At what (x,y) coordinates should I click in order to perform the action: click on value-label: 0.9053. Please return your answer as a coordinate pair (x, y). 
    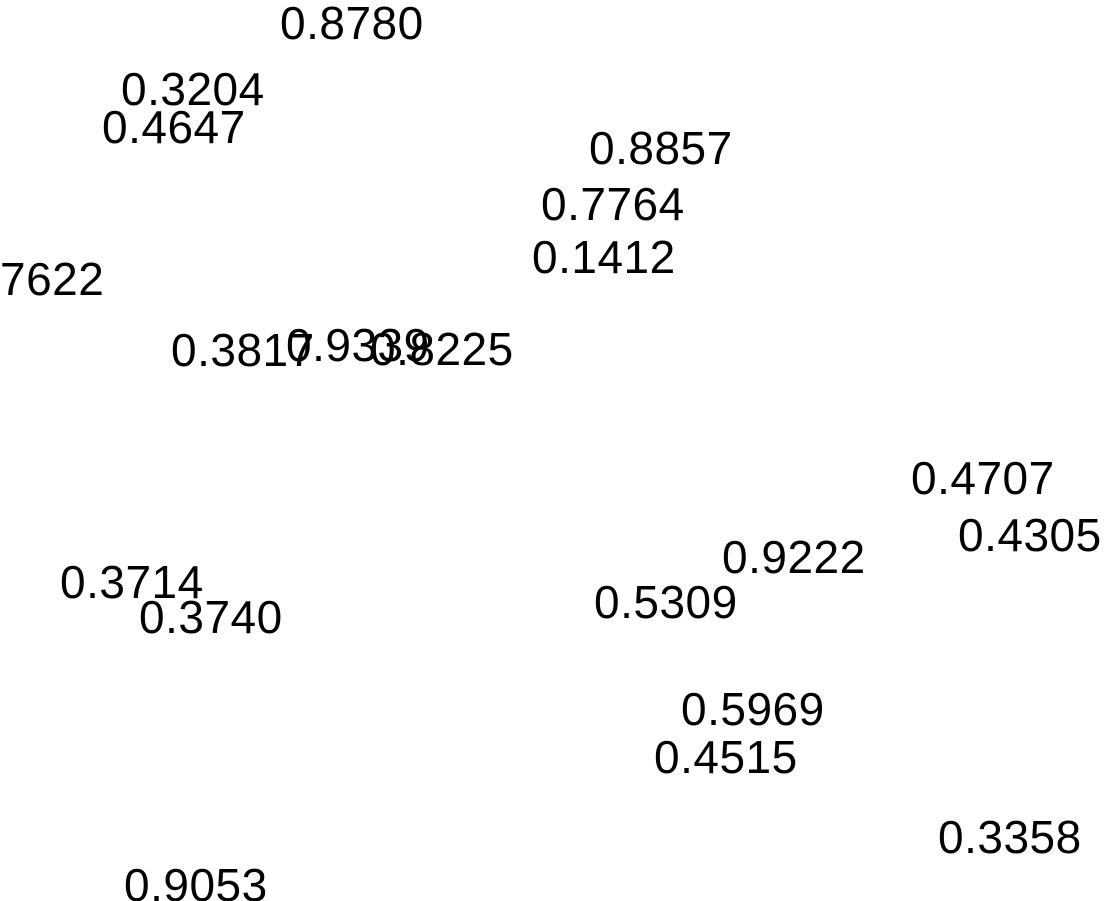
    Looking at the image, I should click on (196, 880).